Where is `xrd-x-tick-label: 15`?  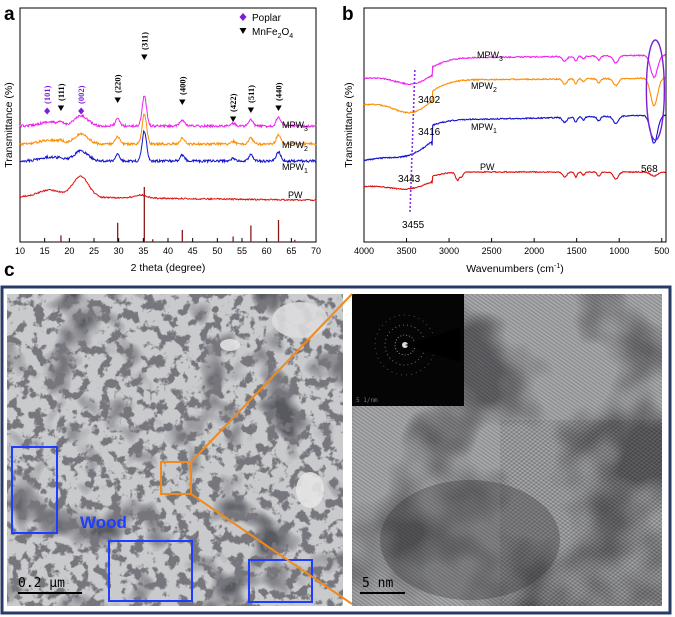
xrd-x-tick-label: 15 is located at coordinates (45, 251).